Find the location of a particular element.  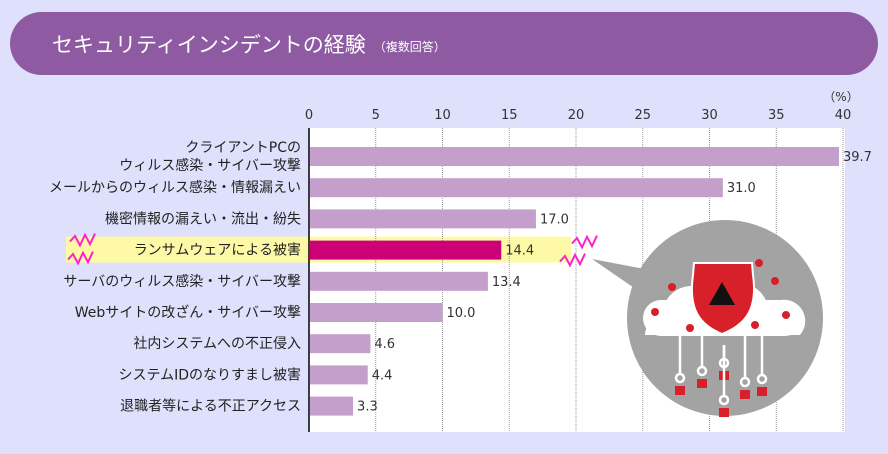

category-label: クライアントPCの is located at coordinates (243, 148).